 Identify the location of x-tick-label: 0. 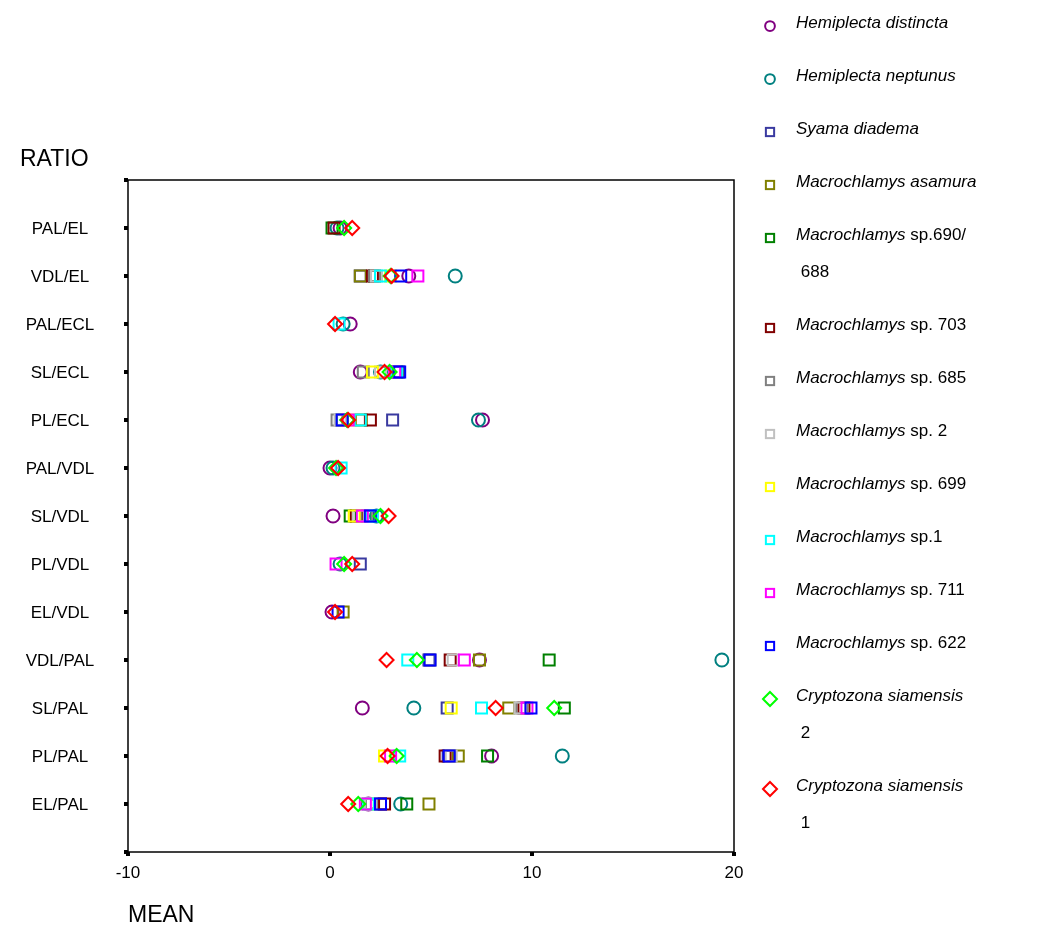
(330, 872).